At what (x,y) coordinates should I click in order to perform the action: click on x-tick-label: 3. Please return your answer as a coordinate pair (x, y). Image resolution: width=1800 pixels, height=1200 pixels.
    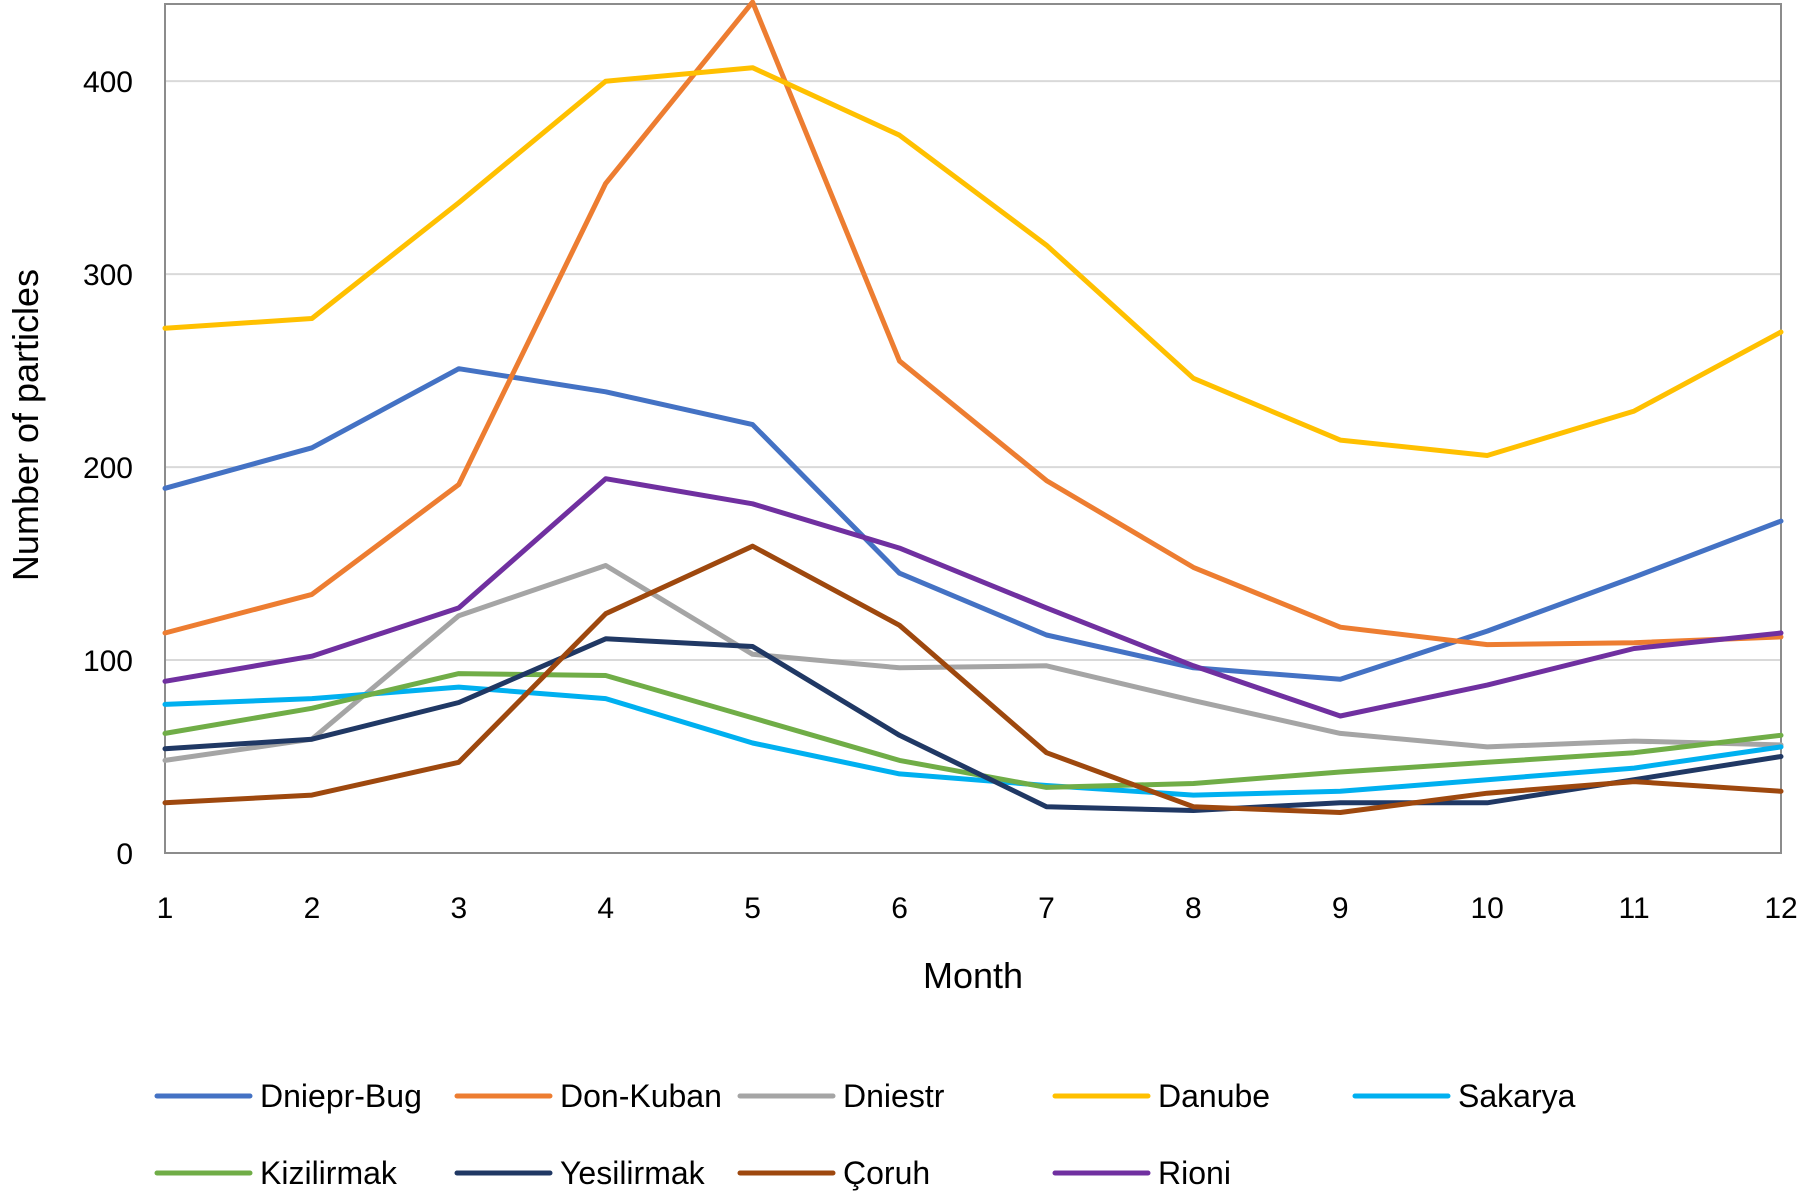
    Looking at the image, I should click on (458, 908).